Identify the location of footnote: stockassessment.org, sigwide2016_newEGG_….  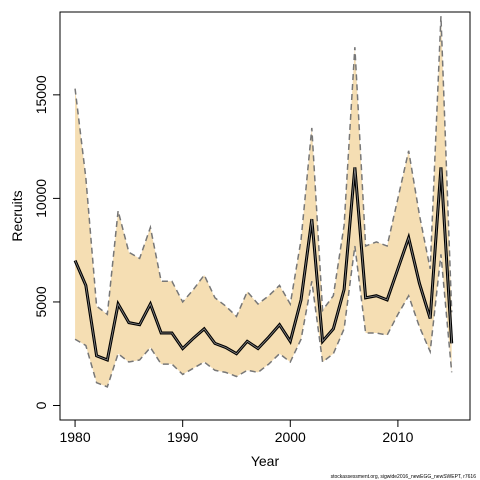
(404, 477).